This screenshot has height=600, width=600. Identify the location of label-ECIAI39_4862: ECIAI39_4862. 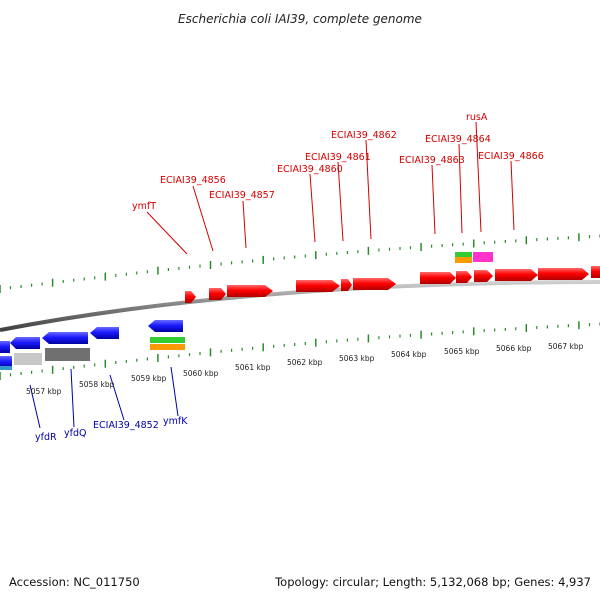
(364, 135).